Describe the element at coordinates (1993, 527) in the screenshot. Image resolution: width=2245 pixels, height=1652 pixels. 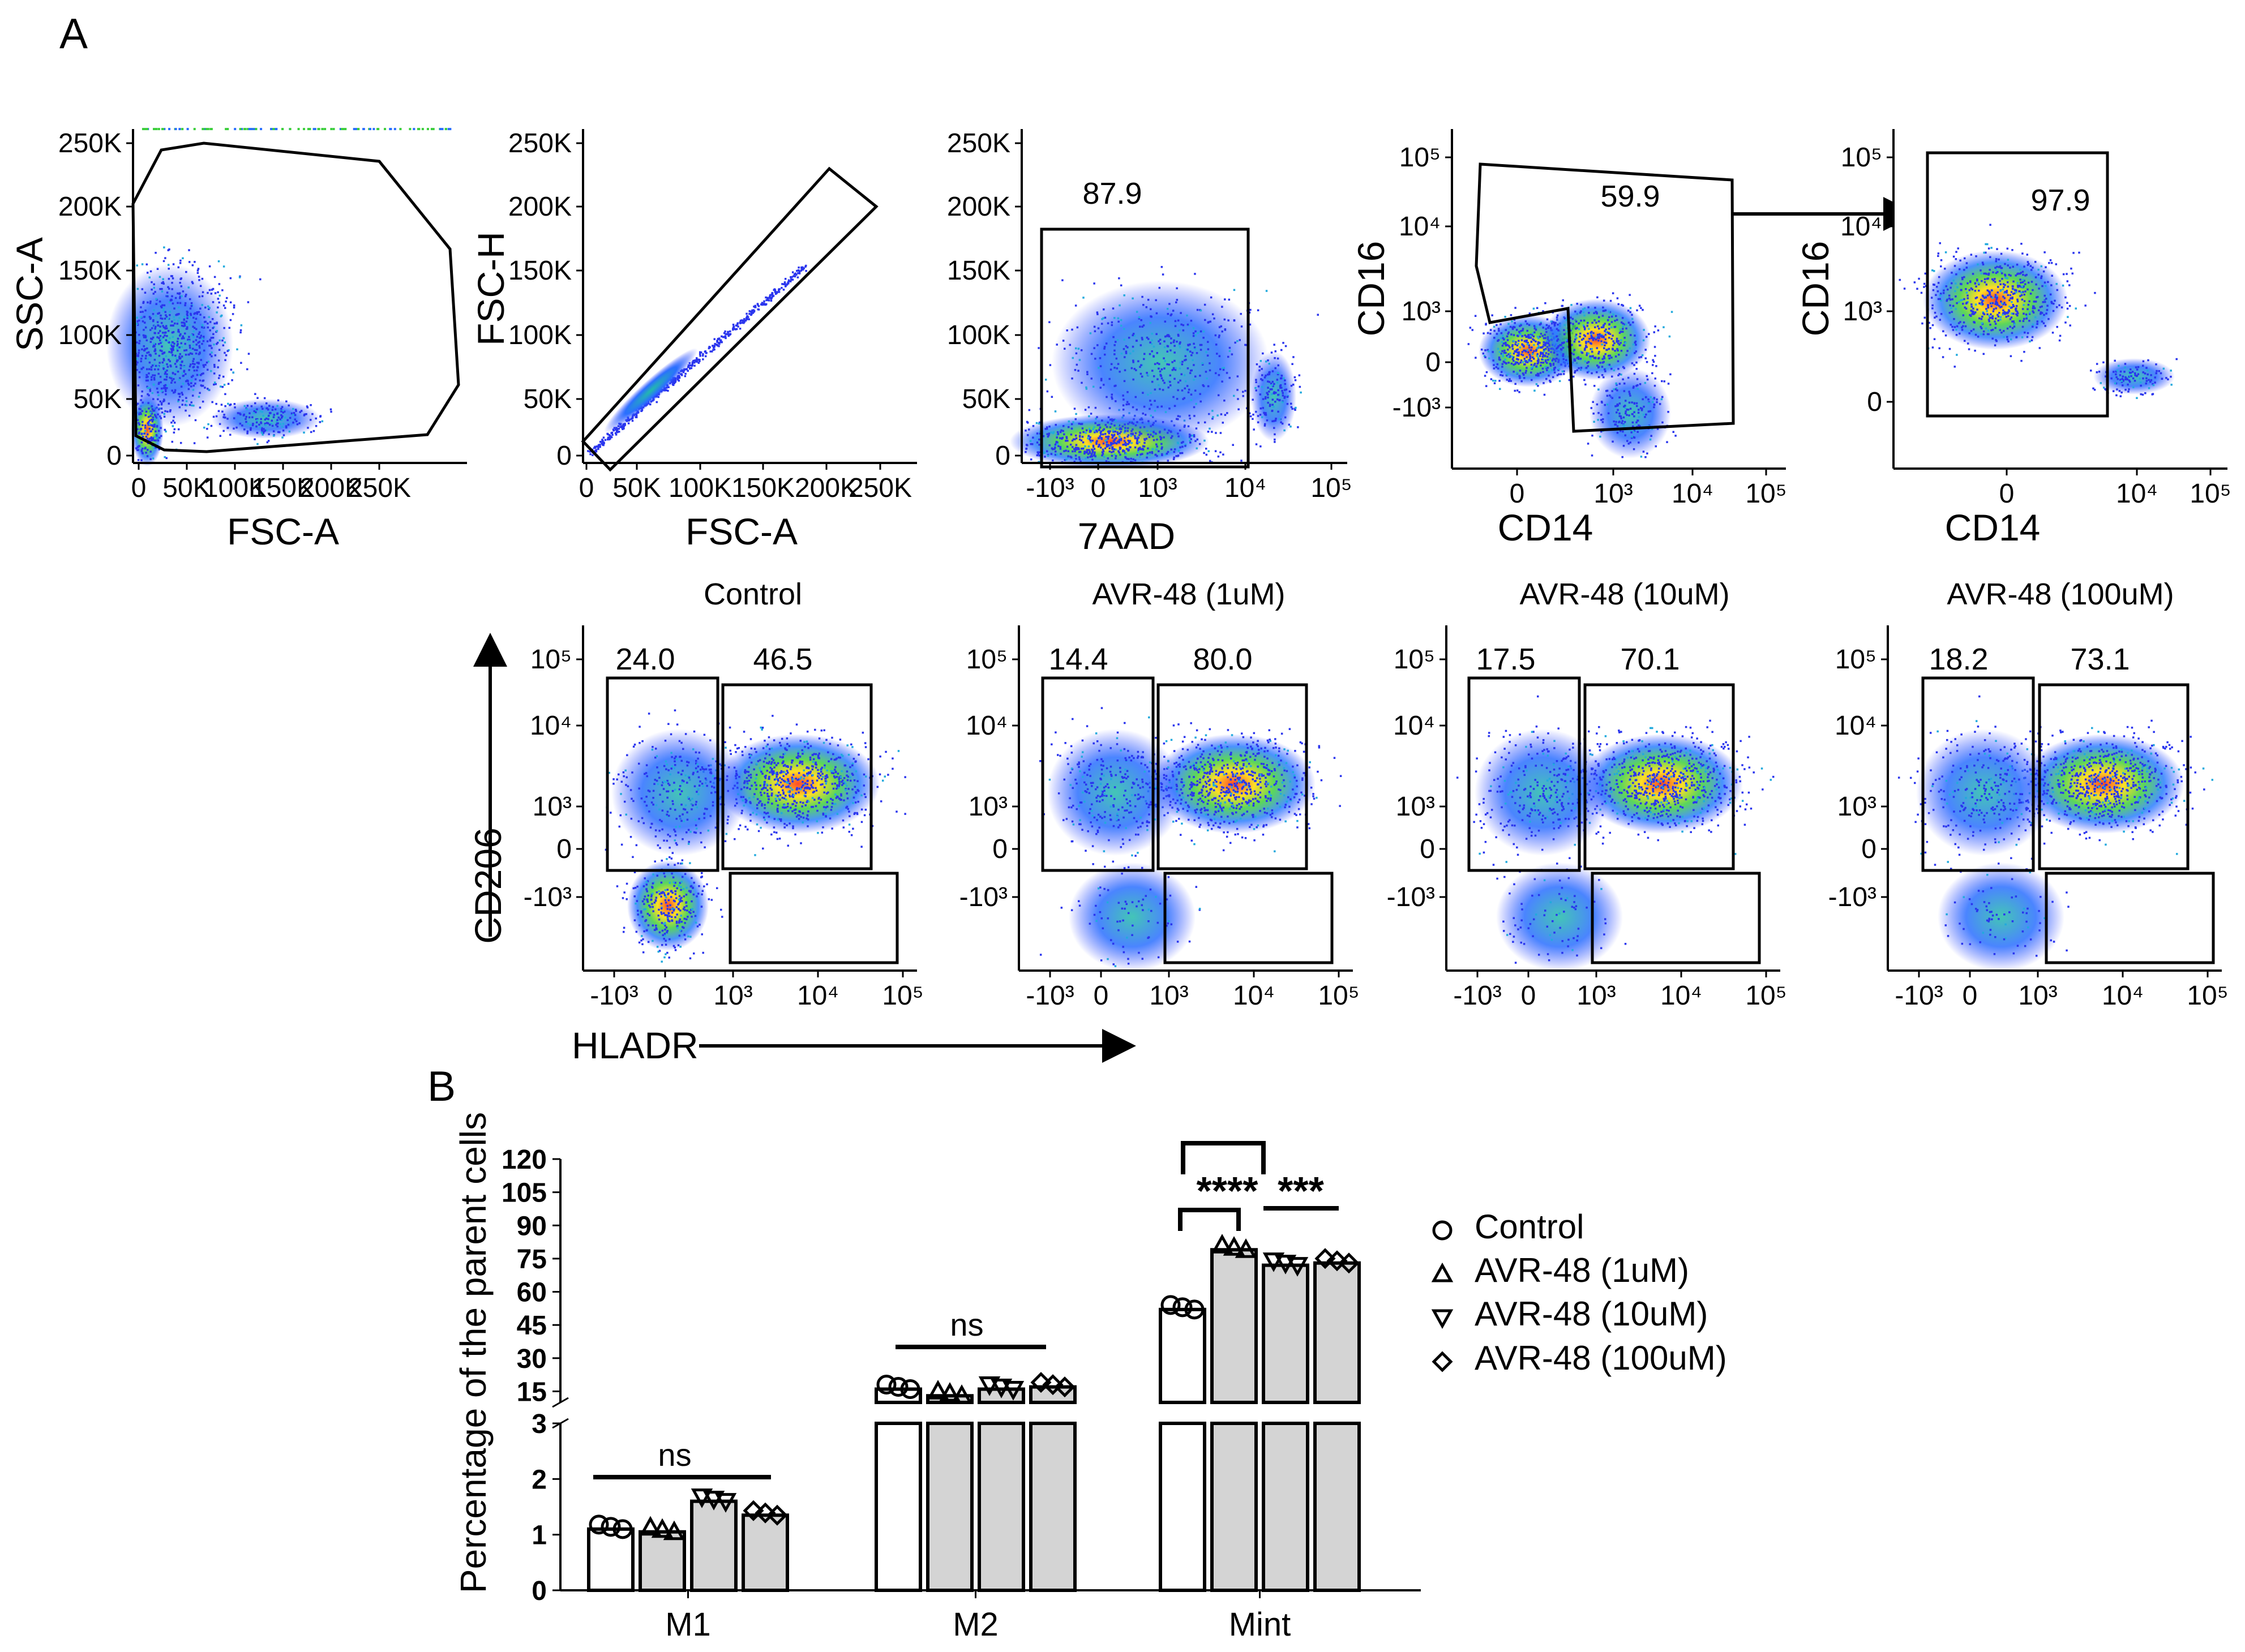
I see `x-axis-label: CD14` at that location.